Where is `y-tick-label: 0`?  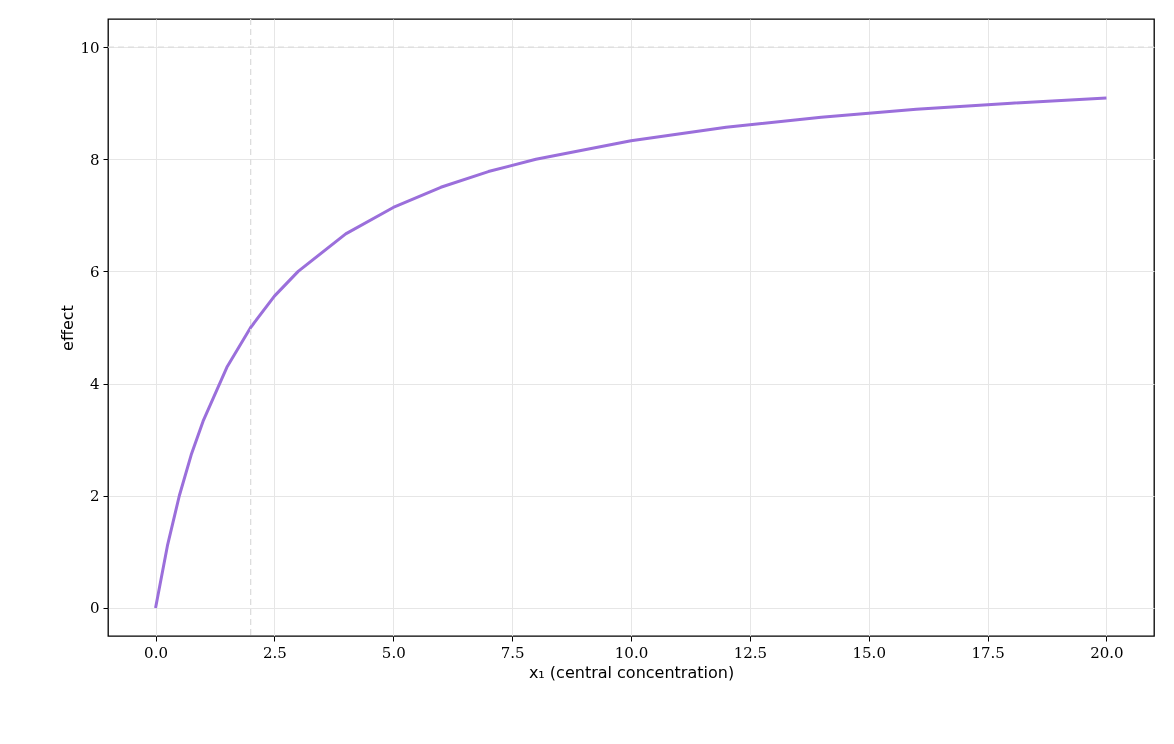 y-tick-label: 0 is located at coordinates (94, 608).